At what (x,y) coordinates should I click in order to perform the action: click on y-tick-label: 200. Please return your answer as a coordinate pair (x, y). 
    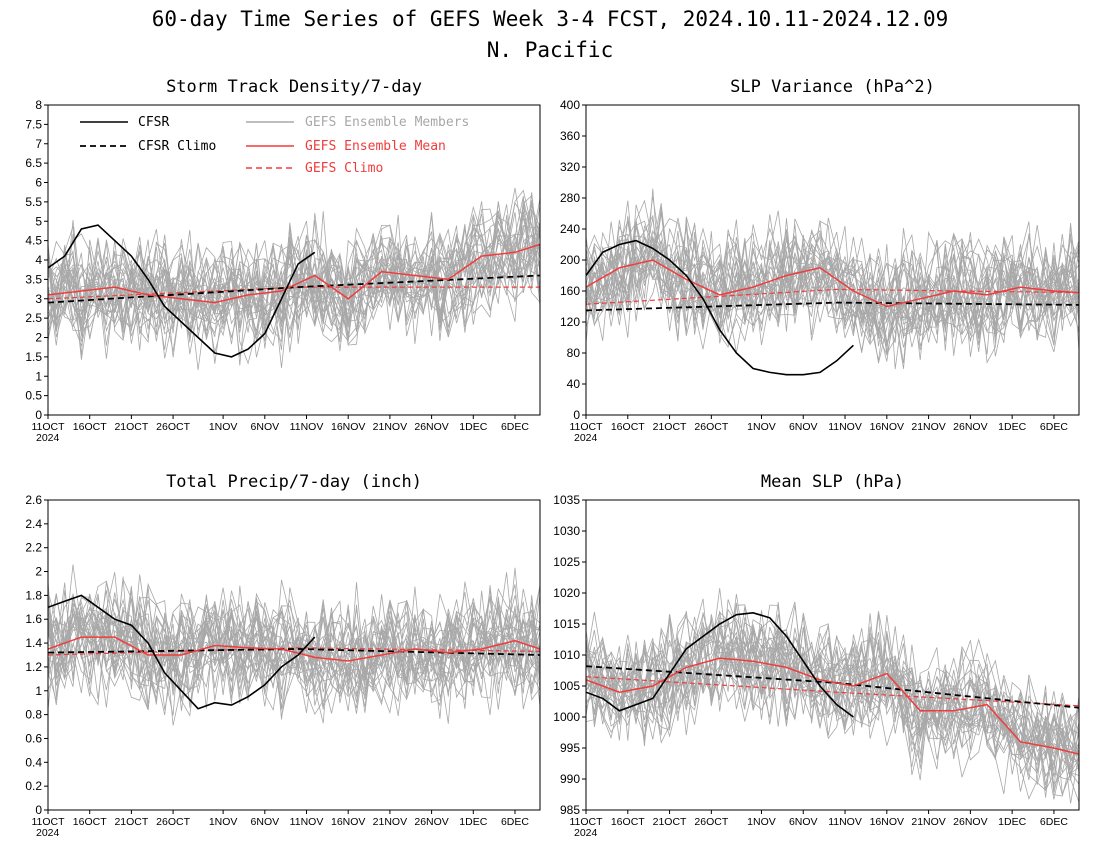
    Looking at the image, I should click on (570, 260).